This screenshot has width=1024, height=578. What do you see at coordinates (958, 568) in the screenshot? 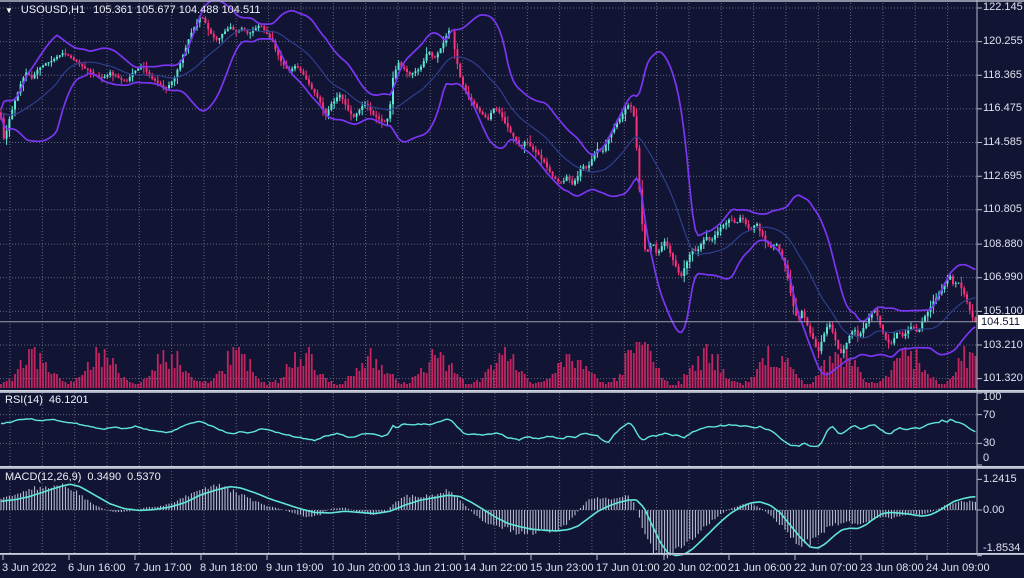
I see `time-axis-label: 24 Jun 09:00` at bounding box center [958, 568].